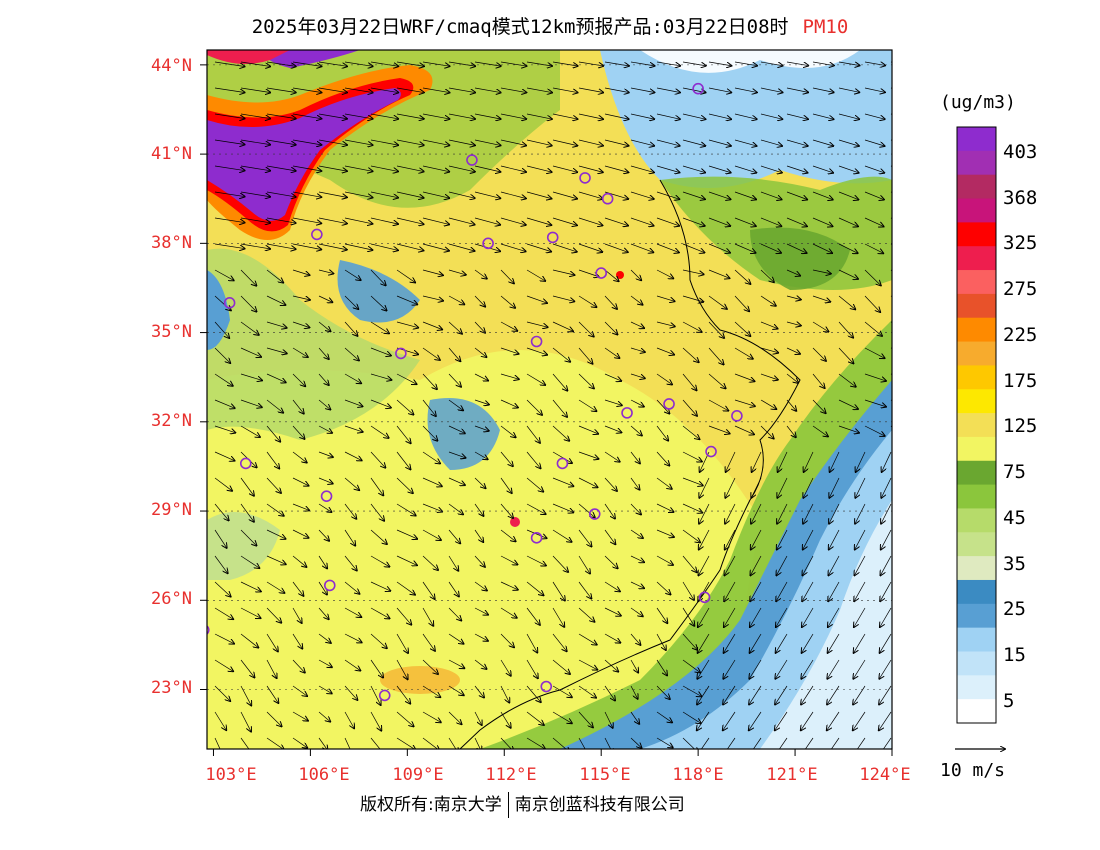  What do you see at coordinates (792, 775) in the screenshot?
I see `lon-label: 121°E` at bounding box center [792, 775].